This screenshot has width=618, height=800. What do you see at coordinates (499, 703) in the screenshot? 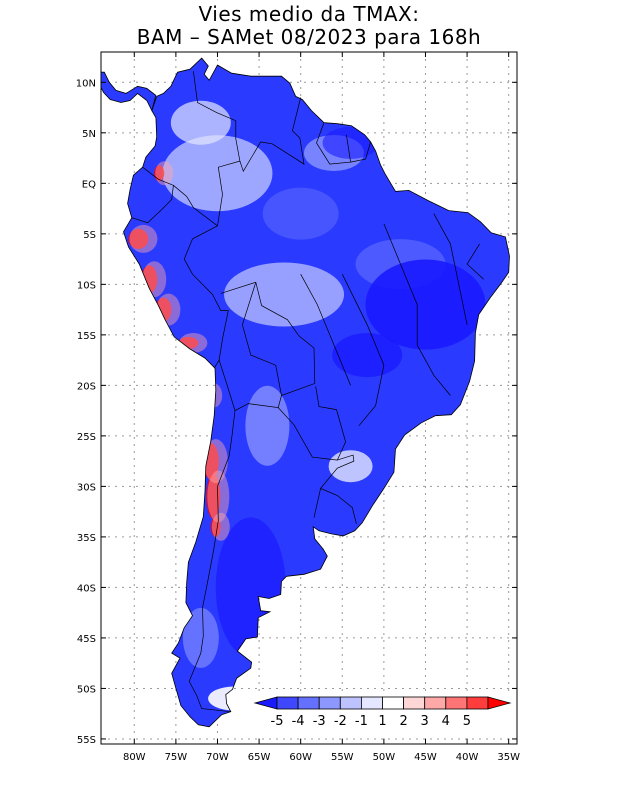
I see `colorbar-max-arrow` at bounding box center [499, 703].